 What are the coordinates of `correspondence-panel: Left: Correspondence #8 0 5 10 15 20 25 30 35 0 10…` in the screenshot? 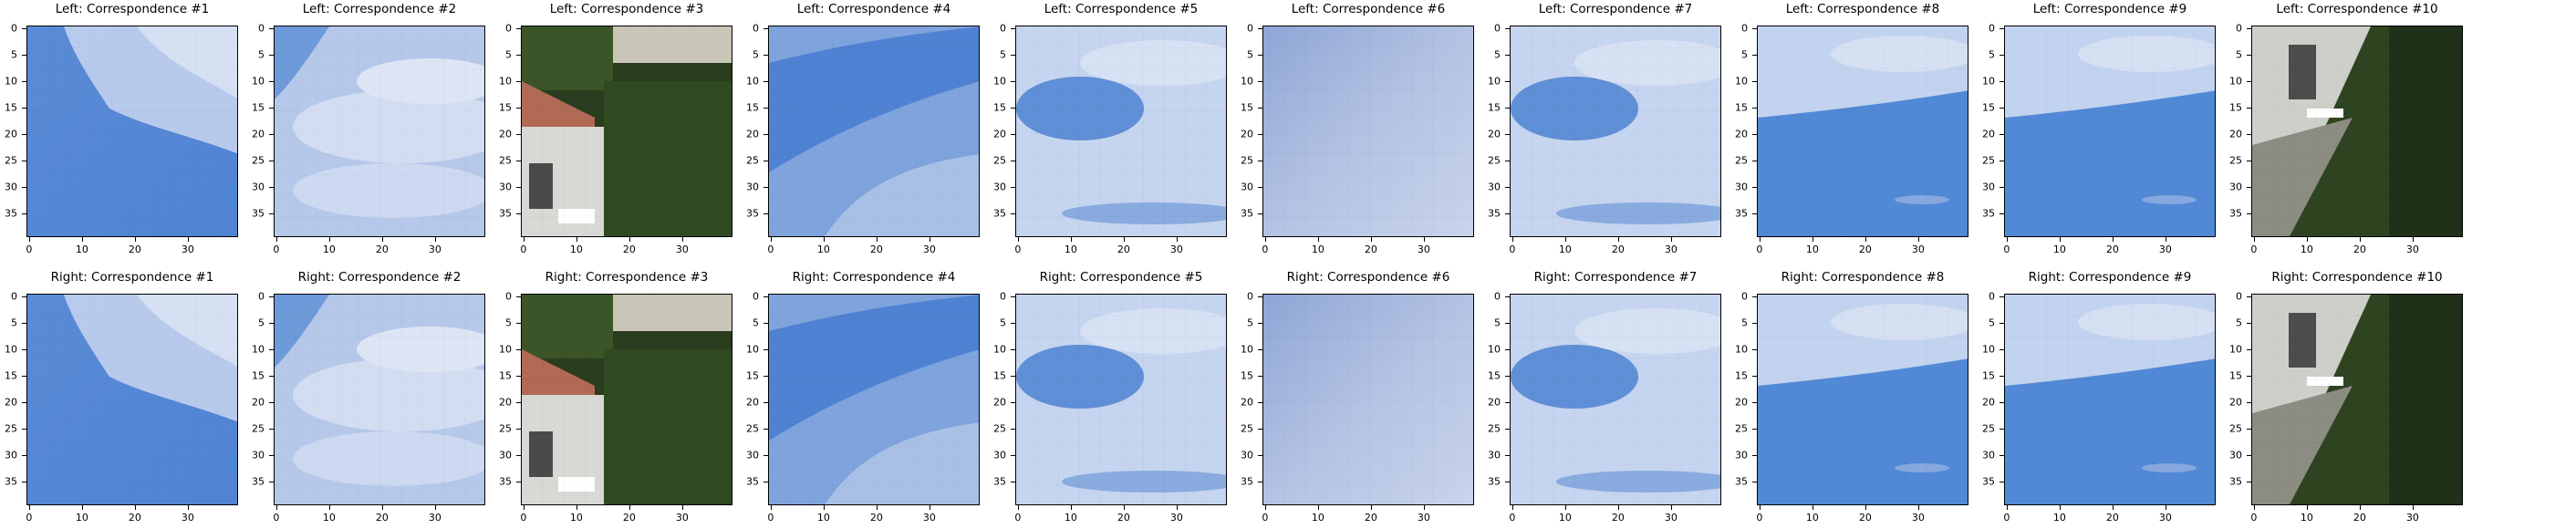 It's located at (1851, 128).